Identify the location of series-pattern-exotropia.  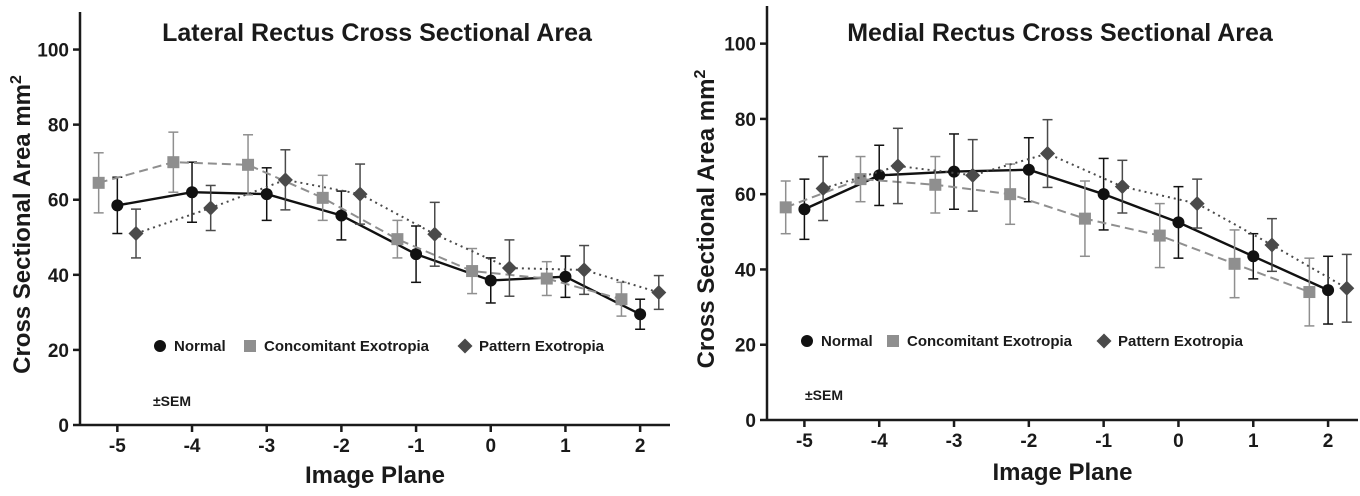
(397, 230).